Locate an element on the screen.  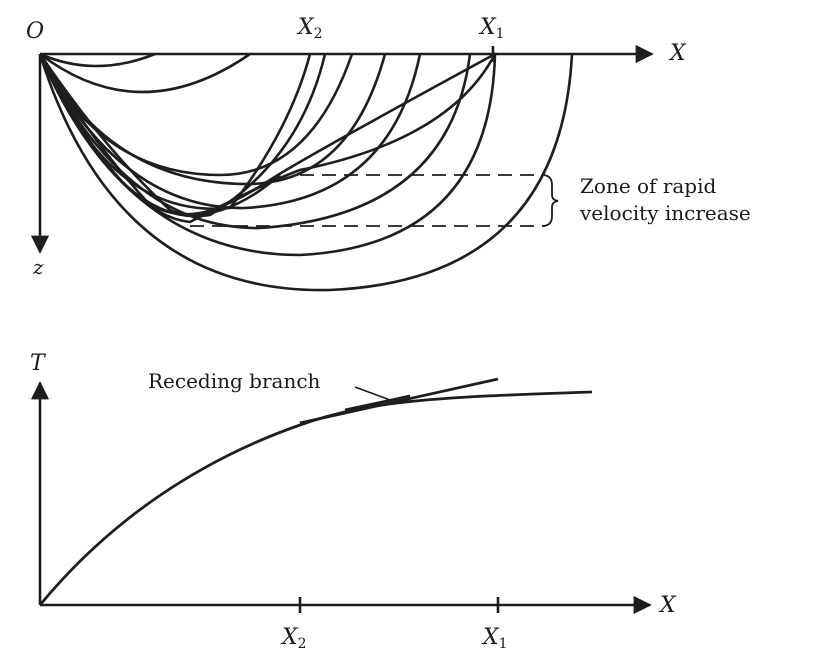
zone-label-line2: velocity increase is located at coordinates (665, 213).